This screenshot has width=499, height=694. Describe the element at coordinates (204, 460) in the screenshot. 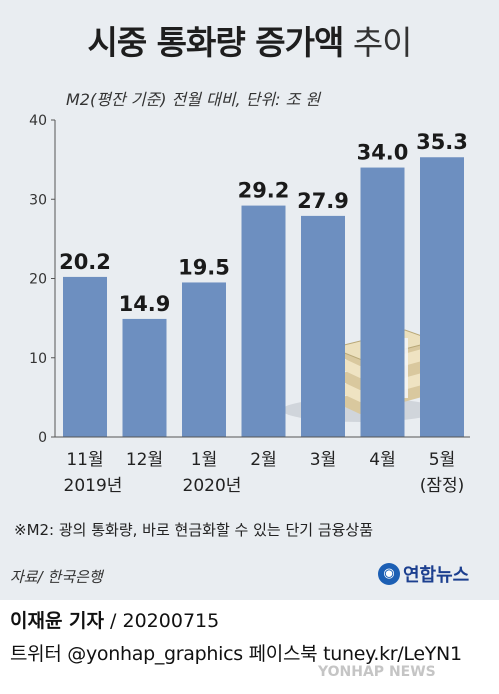

I see `x-tick-label: 1월` at that location.